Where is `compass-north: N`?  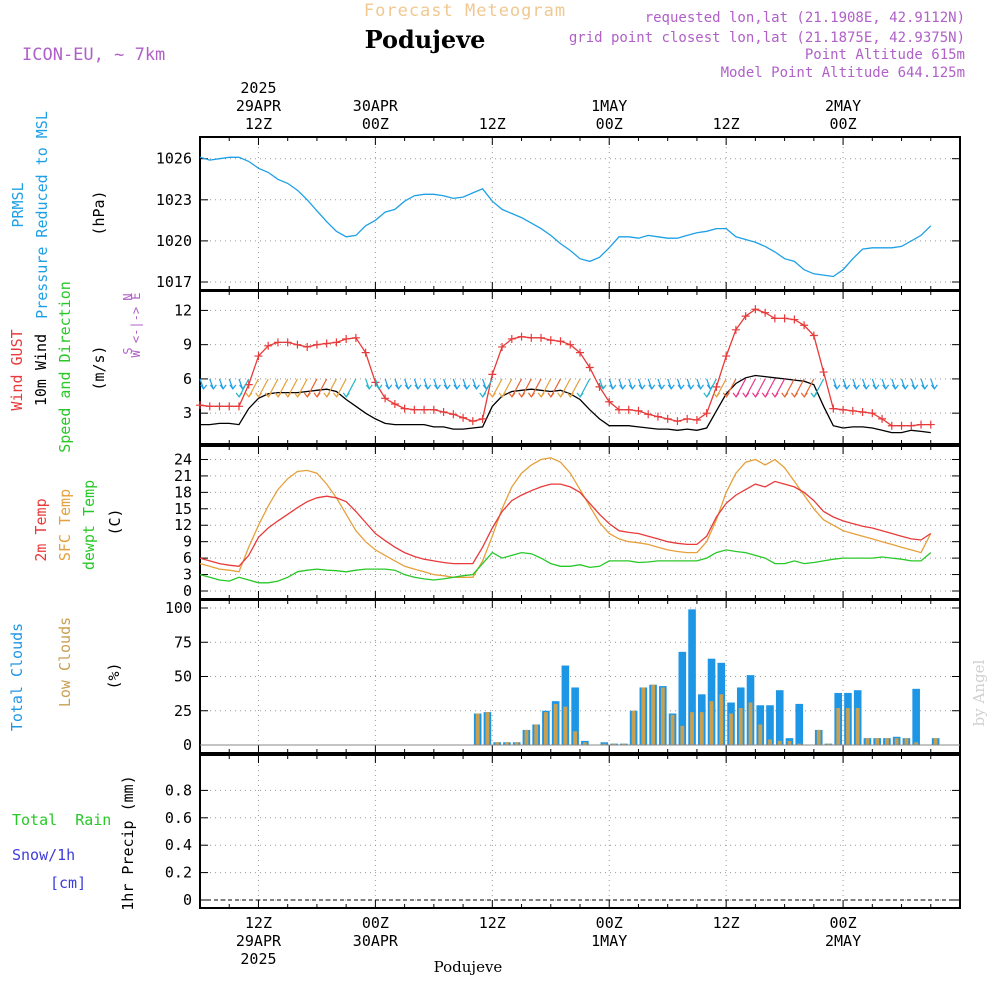 compass-north: N is located at coordinates (128, 296).